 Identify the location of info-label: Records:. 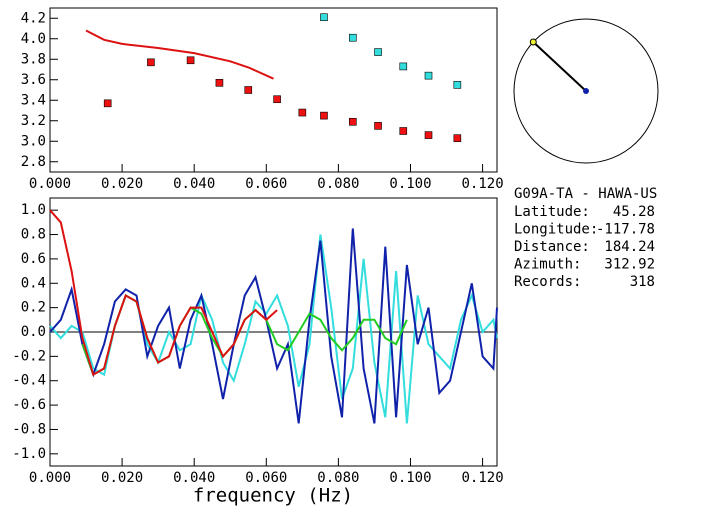
(547, 282).